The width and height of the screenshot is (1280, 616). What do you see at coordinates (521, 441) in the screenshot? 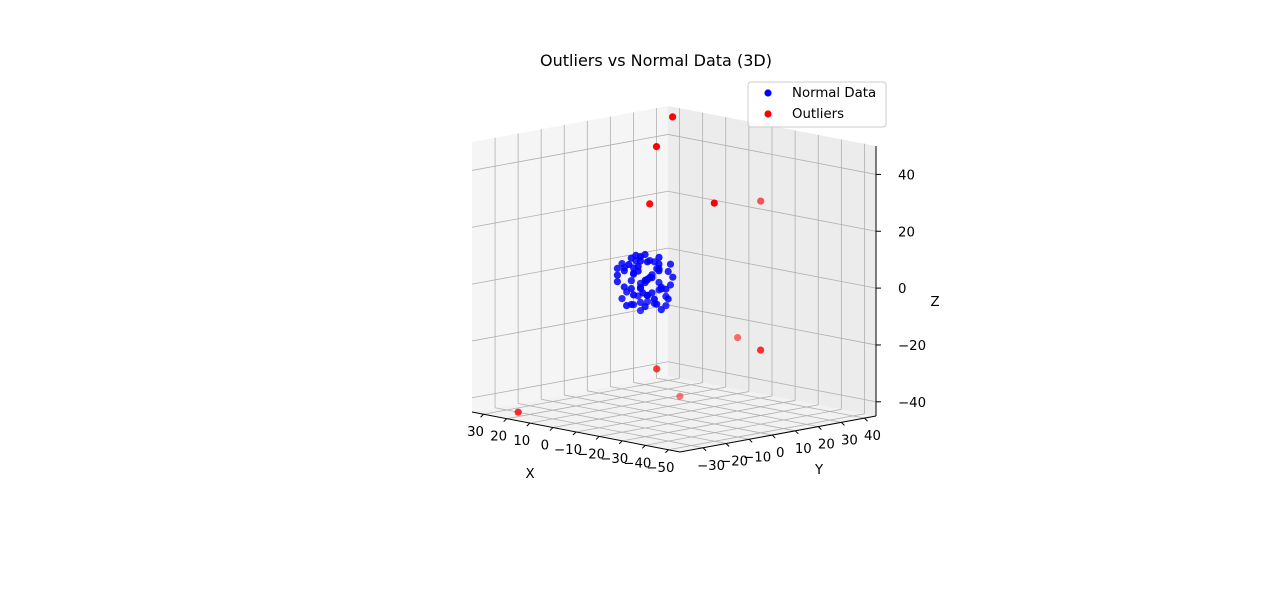
I see `x-tick-label: 10` at bounding box center [521, 441].